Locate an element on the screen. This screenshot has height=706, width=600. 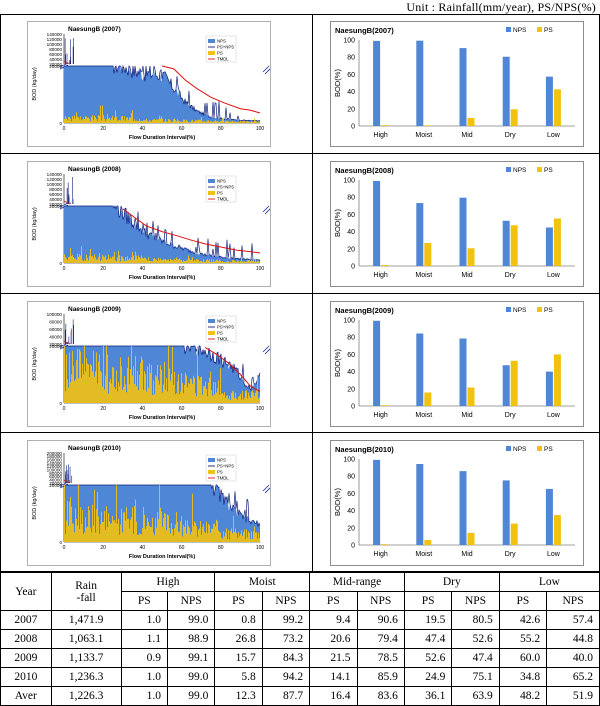
legend-swatch is located at coordinates (211, 460).